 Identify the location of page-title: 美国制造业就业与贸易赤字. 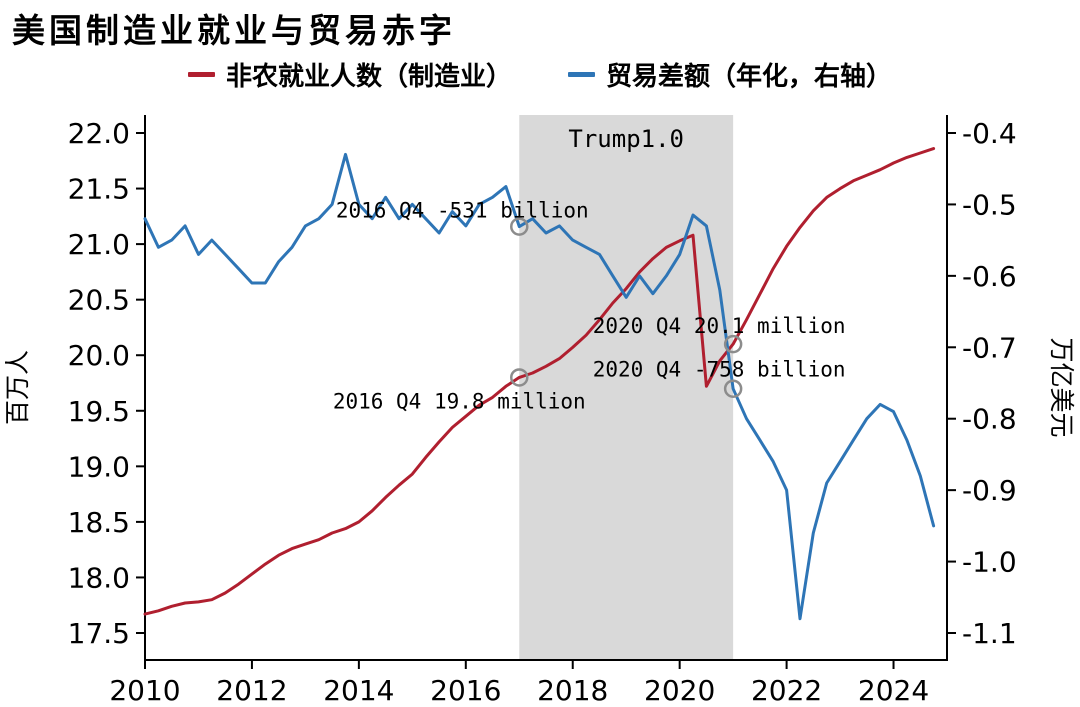
(234, 30).